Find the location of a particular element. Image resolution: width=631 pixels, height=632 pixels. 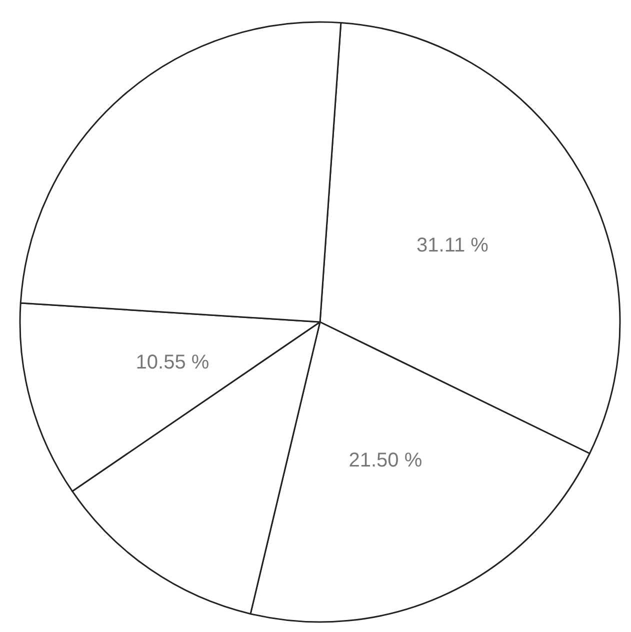

data-label: 31.11 % is located at coordinates (452, 245).